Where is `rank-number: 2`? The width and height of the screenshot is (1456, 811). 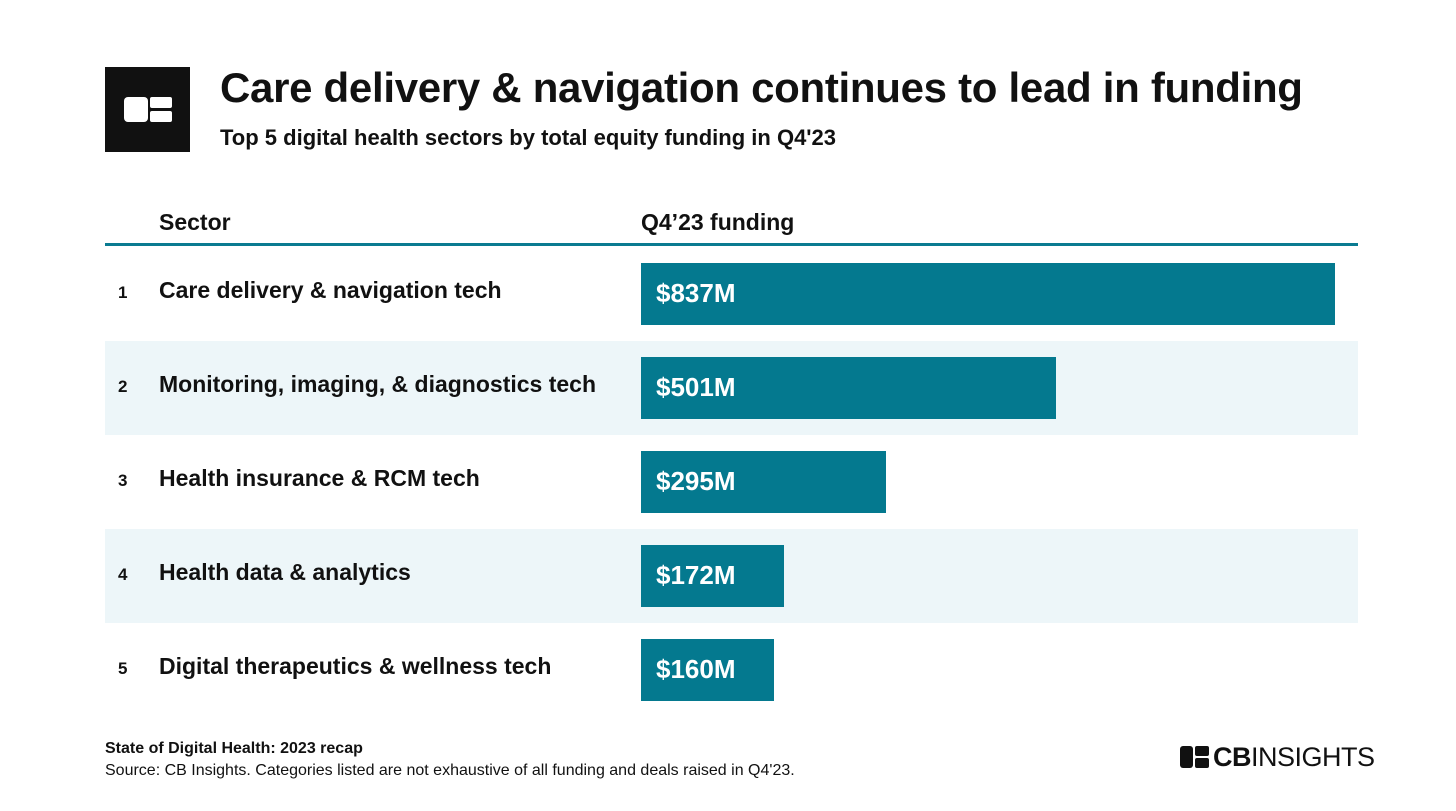 rank-number: 2 is located at coordinates (123, 386).